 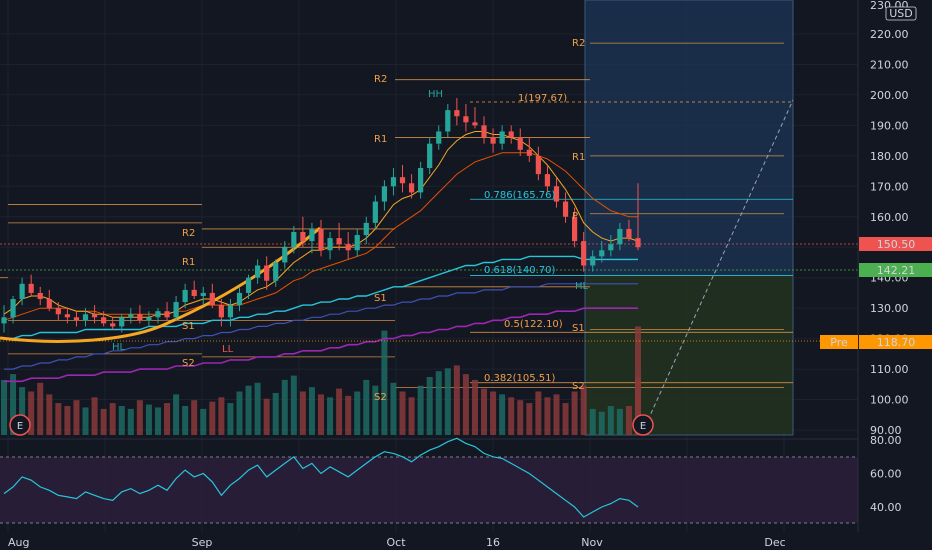 I want to click on price-tick-label: 220.00, so click(x=889, y=34).